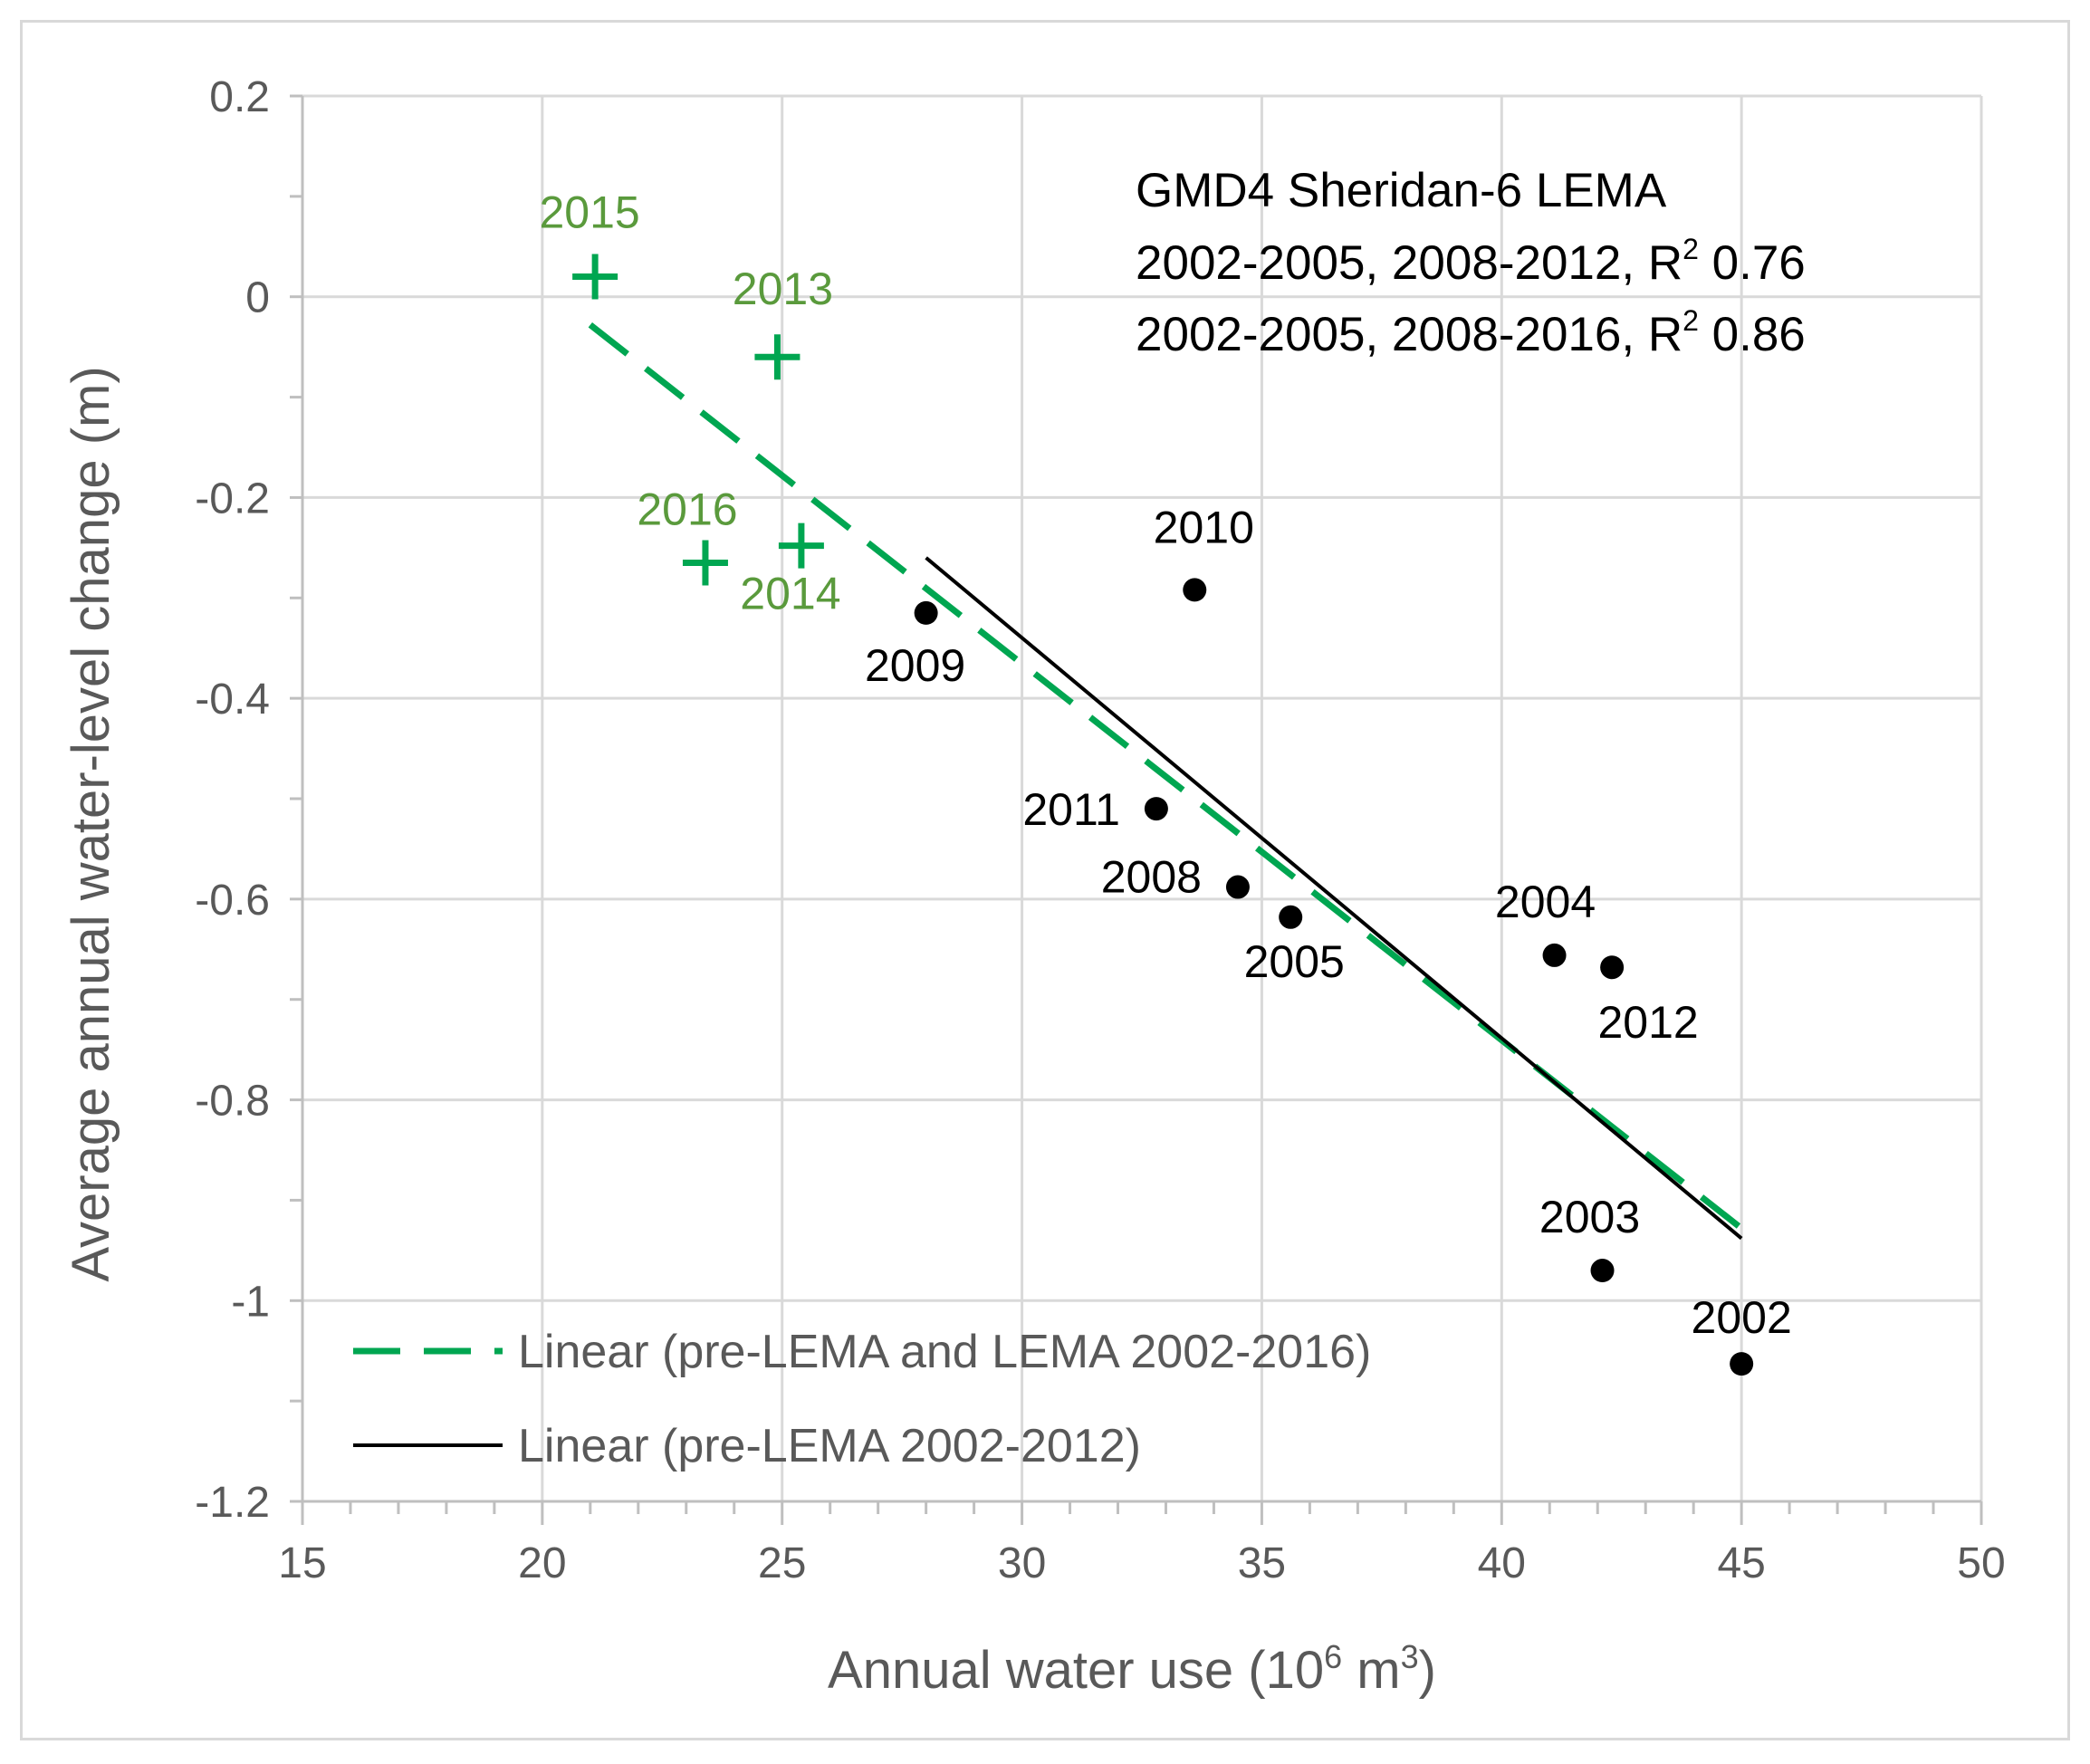  What do you see at coordinates (1401, 190) in the screenshot?
I see `annotation-title: GMD4 Sheridan-6 LEMA` at bounding box center [1401, 190].